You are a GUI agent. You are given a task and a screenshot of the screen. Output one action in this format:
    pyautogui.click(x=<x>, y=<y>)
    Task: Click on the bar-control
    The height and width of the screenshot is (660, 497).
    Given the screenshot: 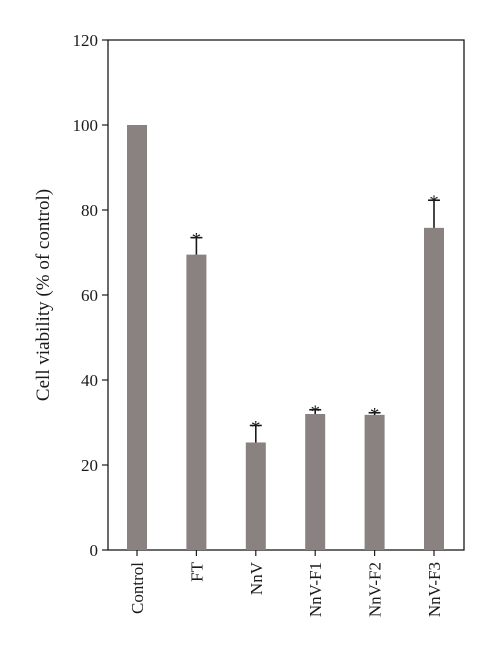 What is the action you would take?
    pyautogui.click(x=137, y=337)
    